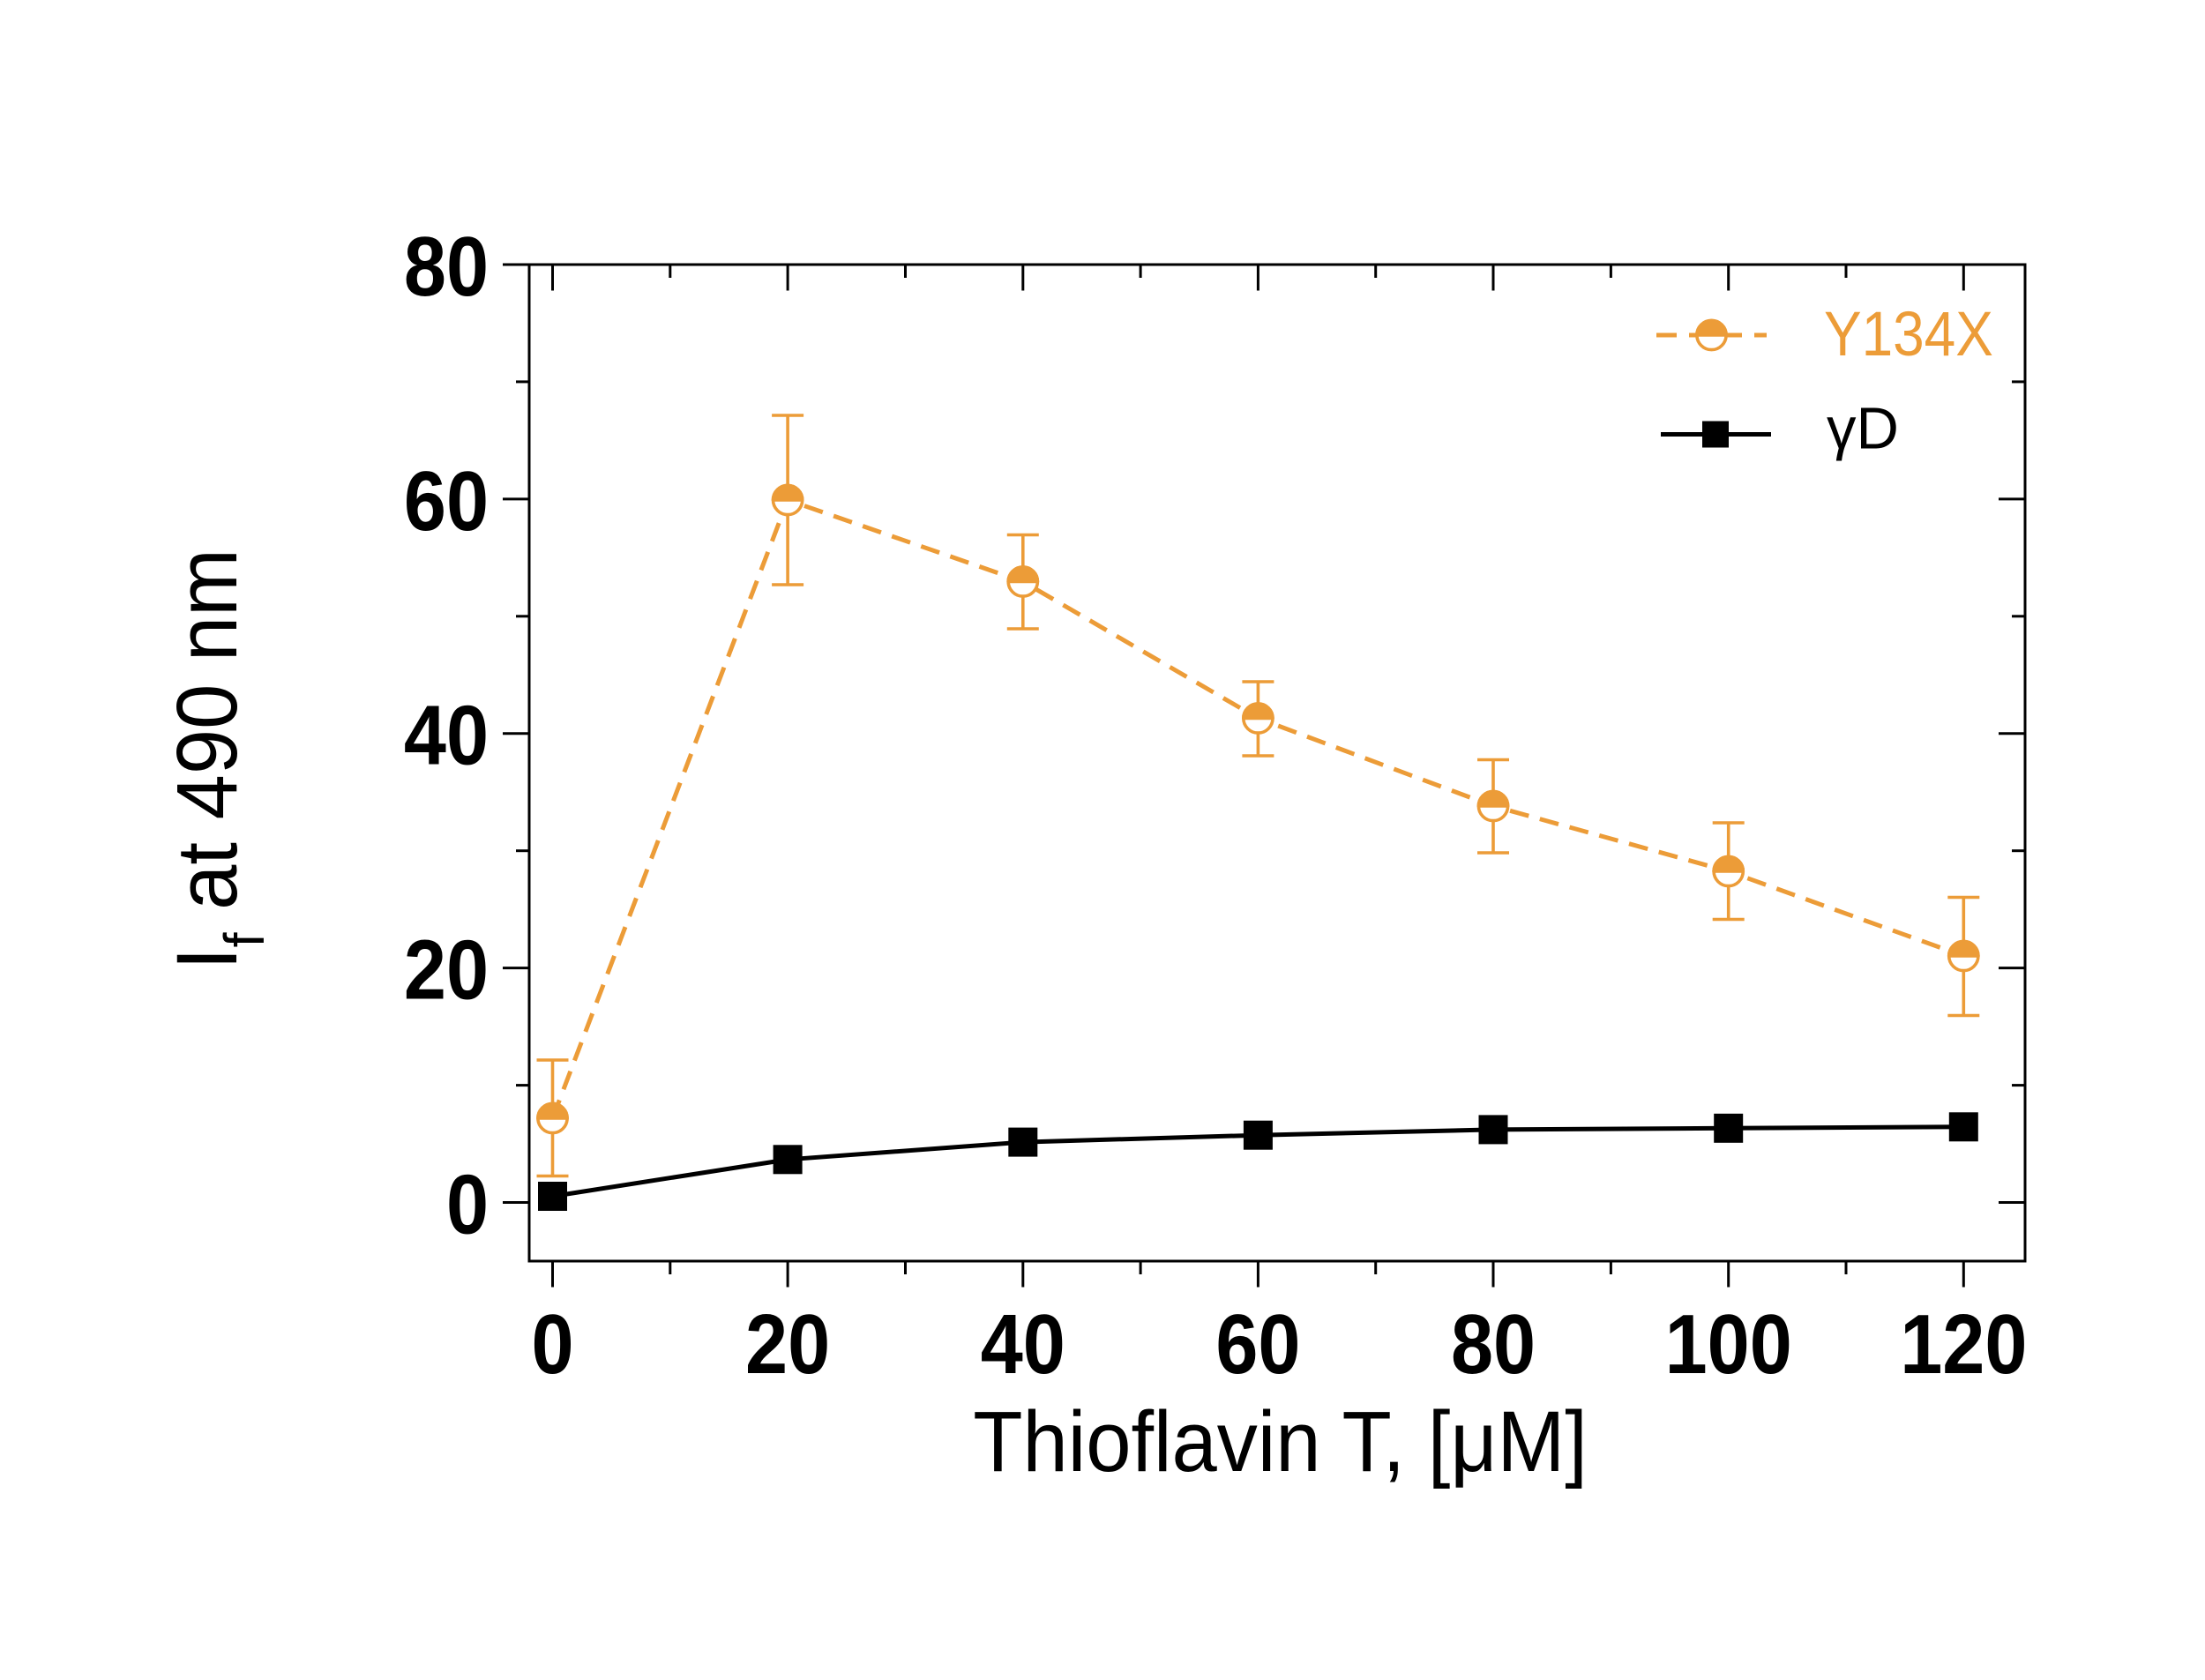  Describe the element at coordinates (1963, 1344) in the screenshot. I see `svg-text: 120` at that location.